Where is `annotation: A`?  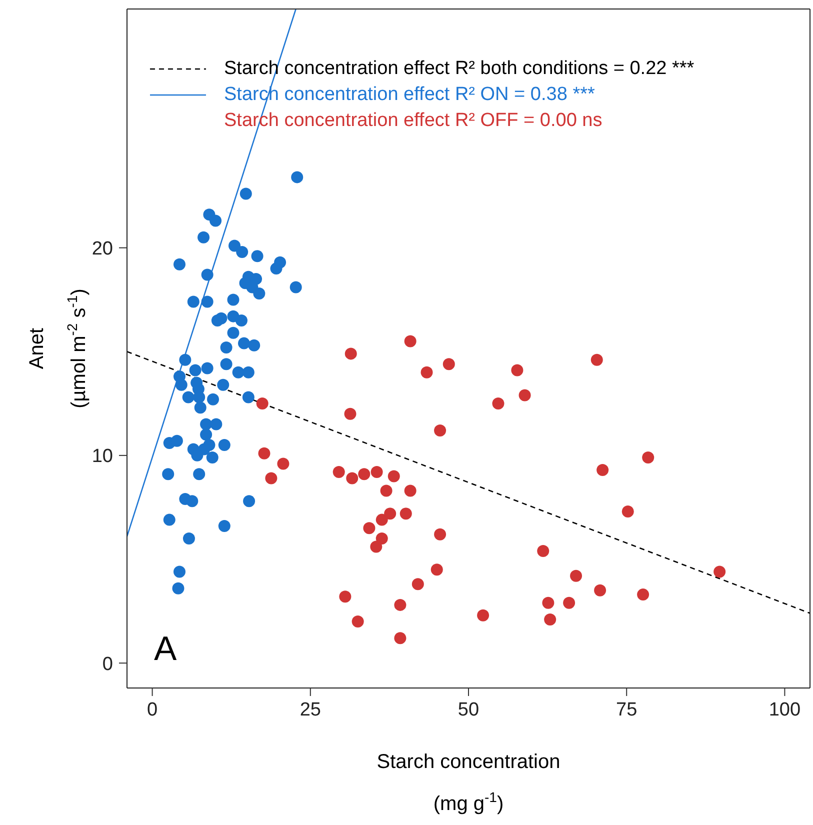 annotation: A is located at coordinates (165, 649).